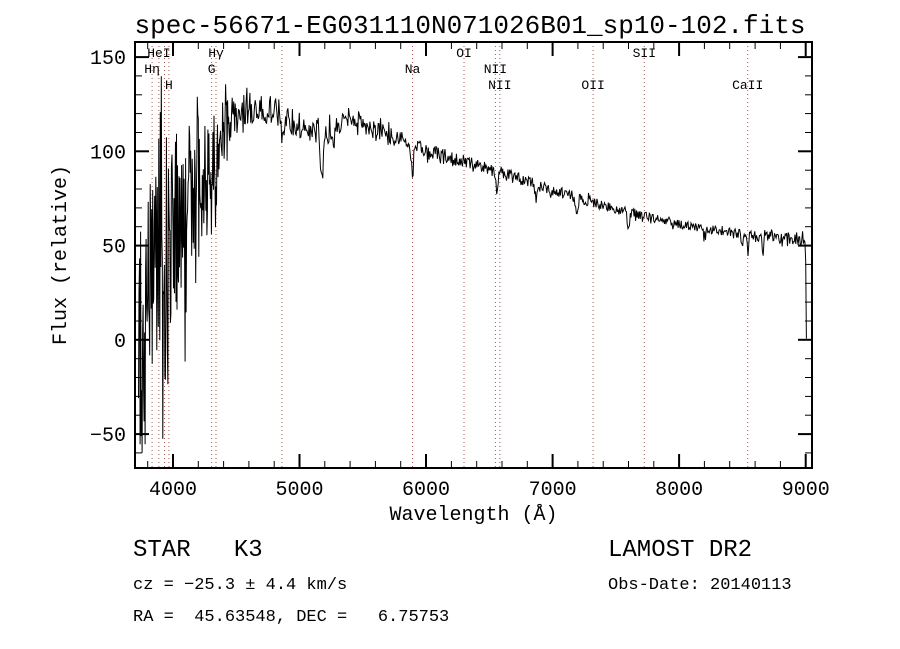  What do you see at coordinates (114, 248) in the screenshot?
I see `y-tick-label: 50` at bounding box center [114, 248].